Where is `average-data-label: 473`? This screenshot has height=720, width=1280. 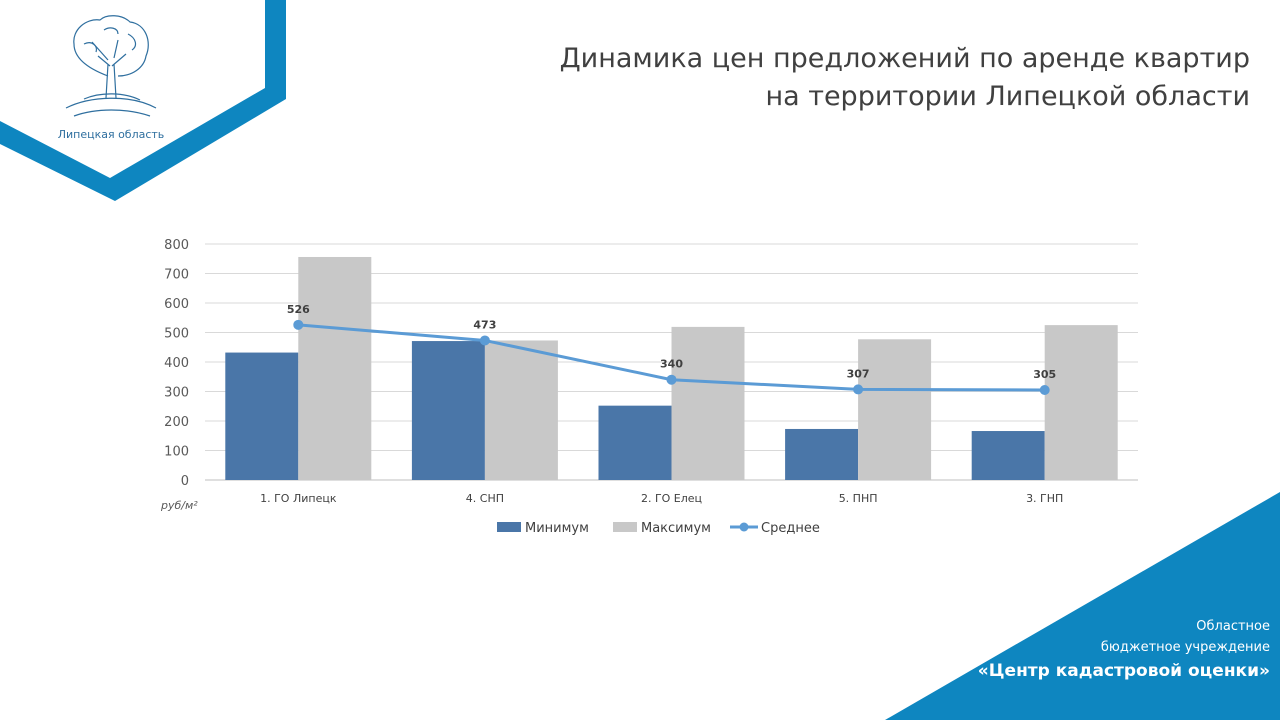
average-data-label: 473 is located at coordinates (484, 324).